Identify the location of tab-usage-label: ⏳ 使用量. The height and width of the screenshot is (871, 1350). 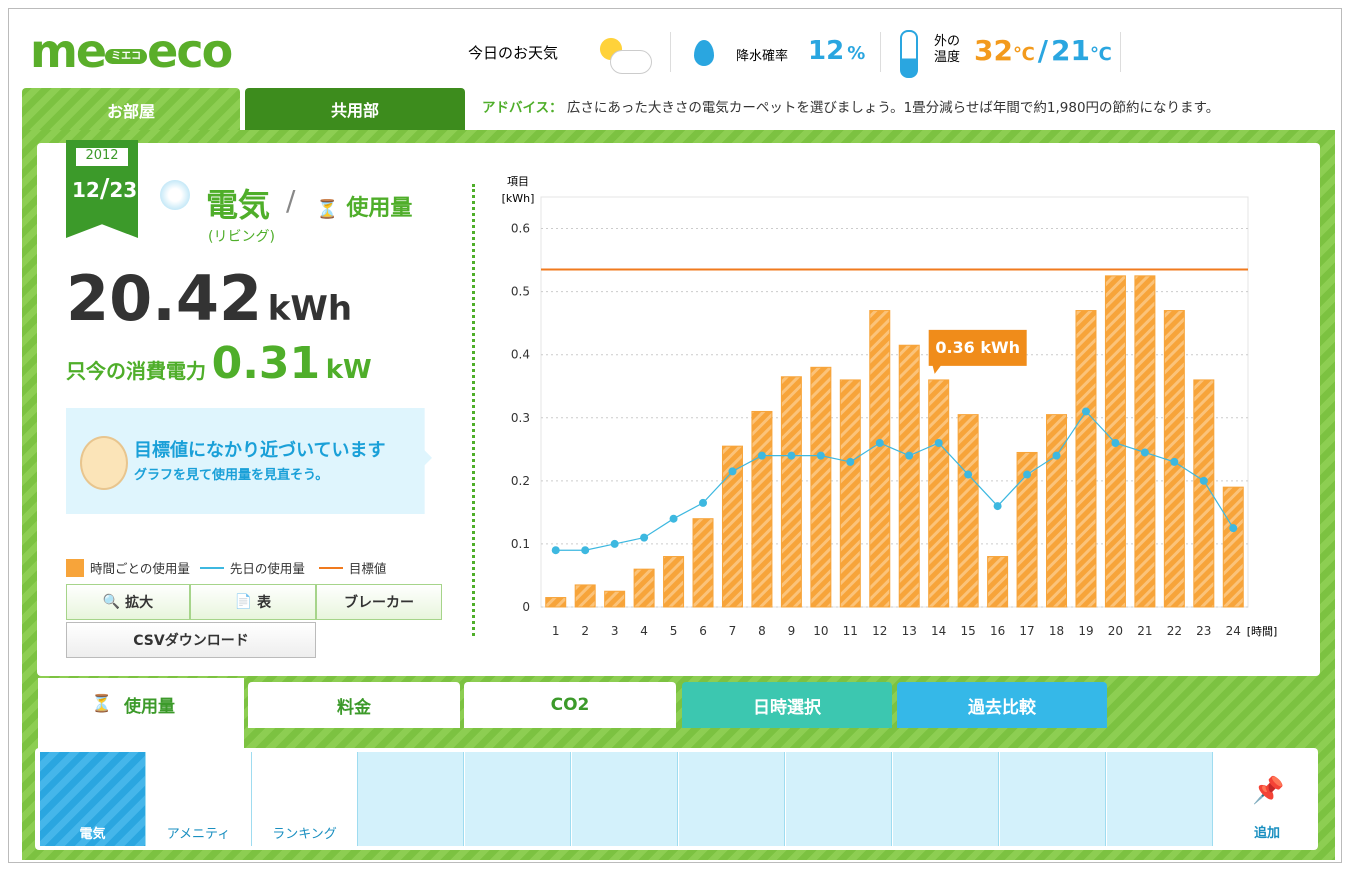
(133, 704).